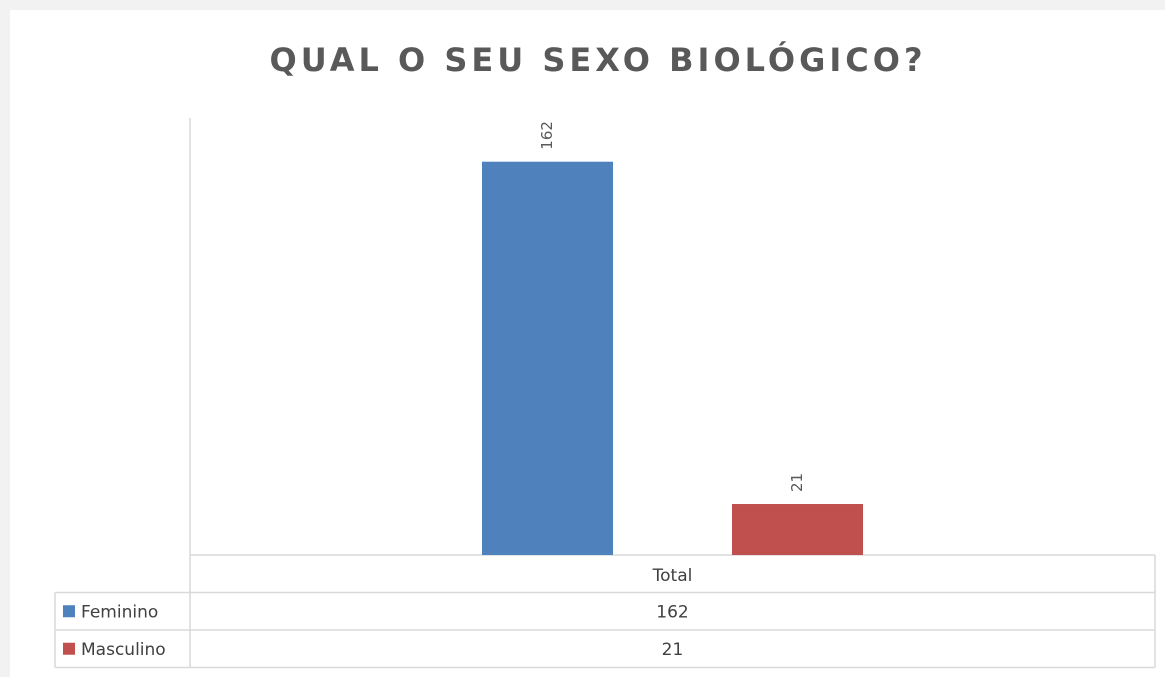  What do you see at coordinates (672, 612) in the screenshot?
I see `table-value: 162` at bounding box center [672, 612].